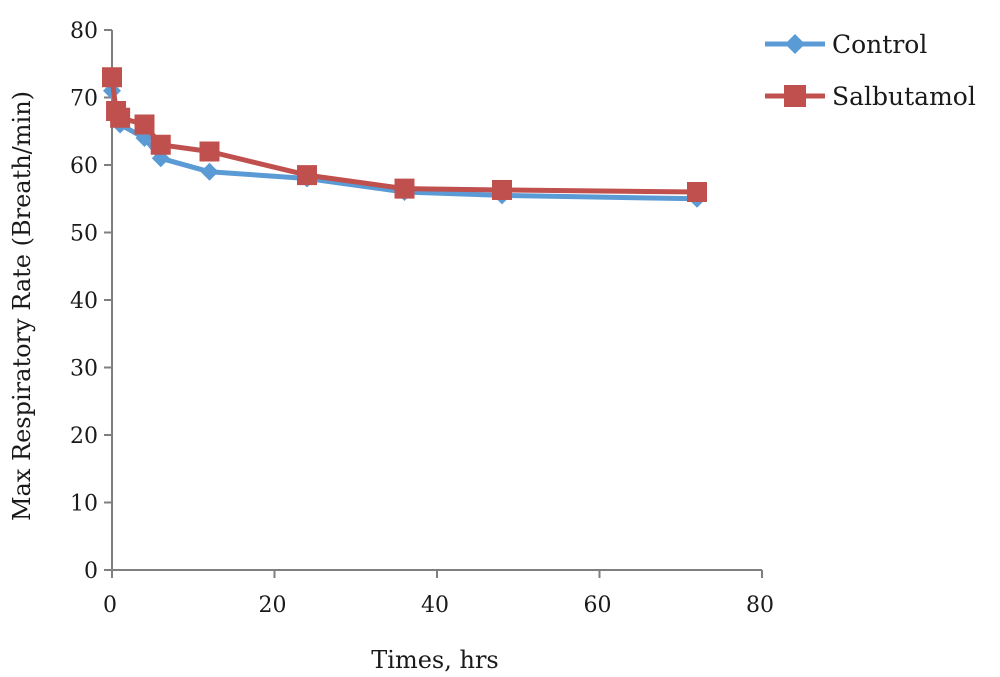 The height and width of the screenshot is (677, 1000). I want to click on y-tick-label: 20, so click(84, 436).